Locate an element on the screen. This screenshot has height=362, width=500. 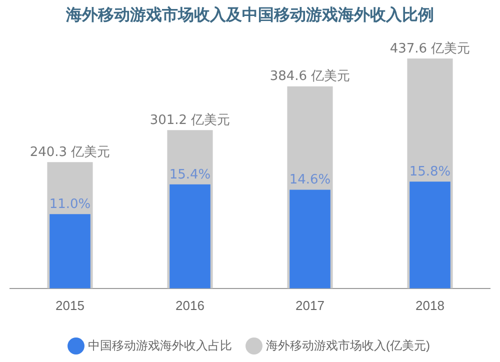
data-label: 15.4% is located at coordinates (190, 174).